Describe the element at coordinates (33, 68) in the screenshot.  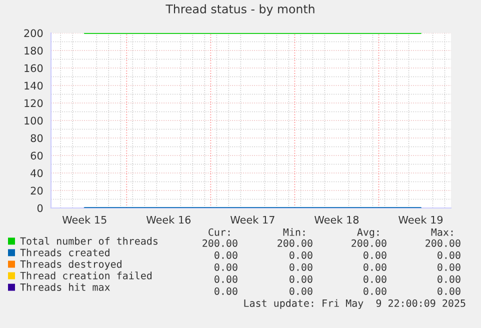
I see `y-tick-label: 160` at that location.